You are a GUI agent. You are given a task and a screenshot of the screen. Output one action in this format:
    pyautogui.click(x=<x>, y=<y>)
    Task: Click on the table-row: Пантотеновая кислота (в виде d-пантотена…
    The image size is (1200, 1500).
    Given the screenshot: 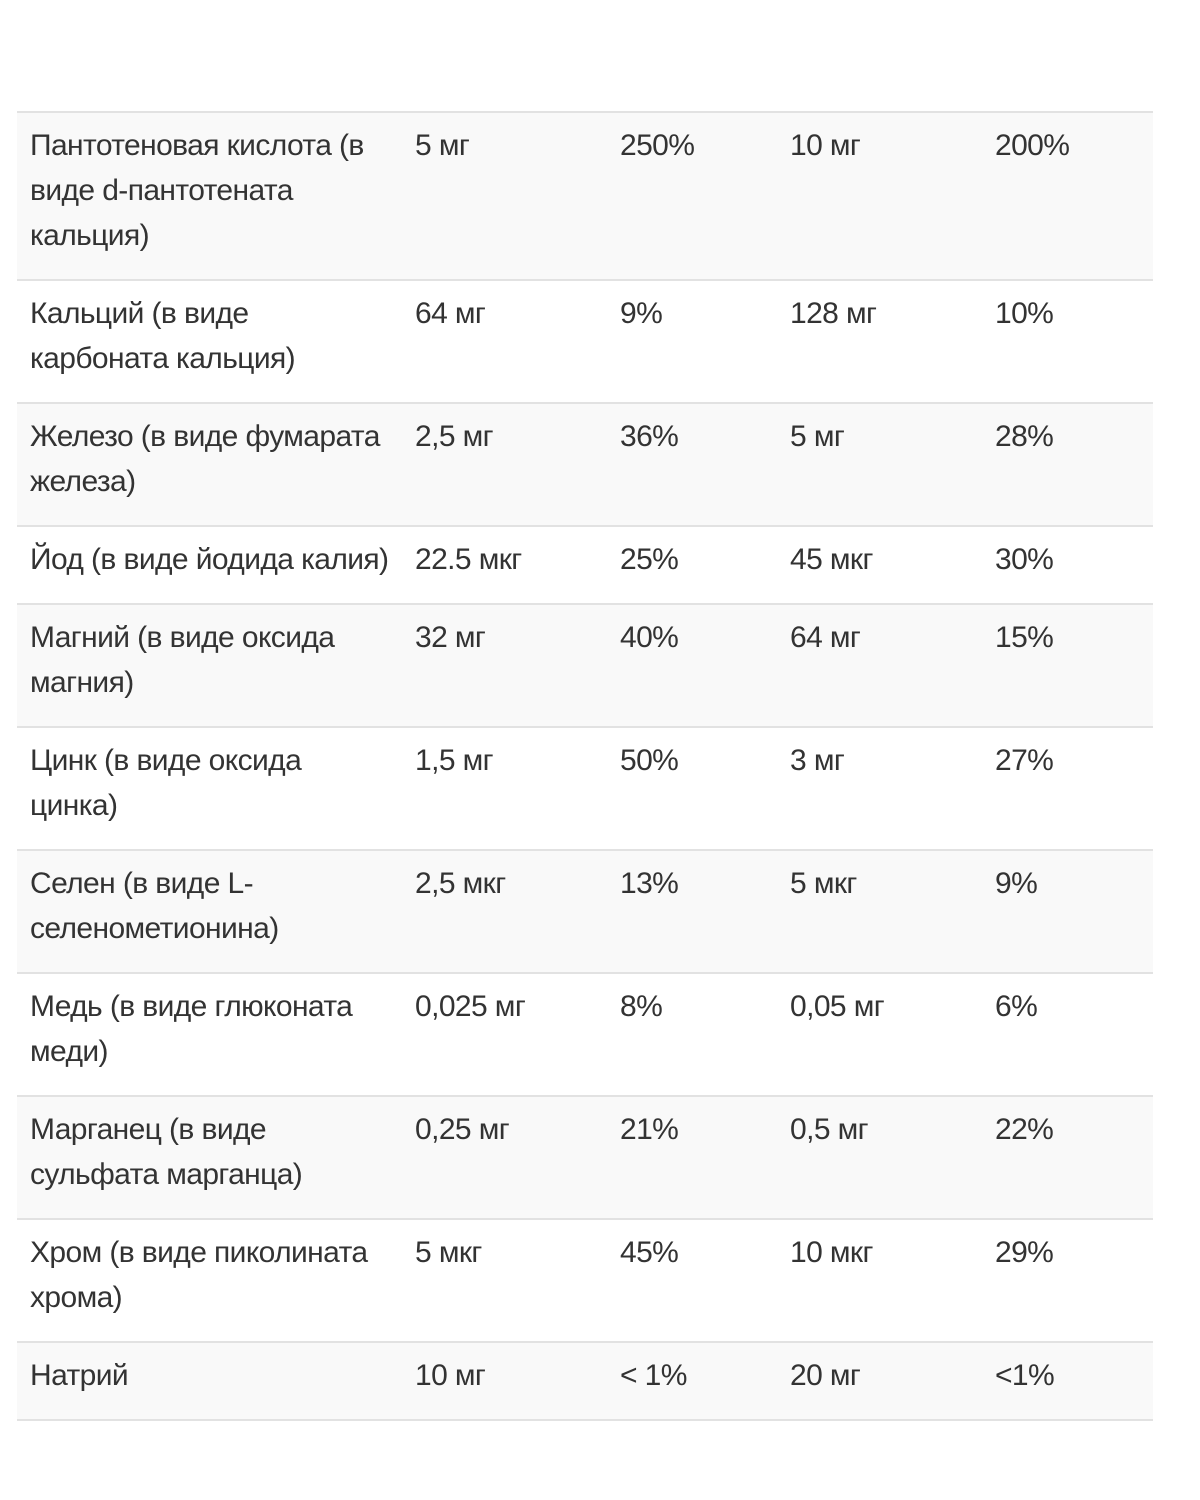 What is the action you would take?
    pyautogui.click(x=585, y=196)
    